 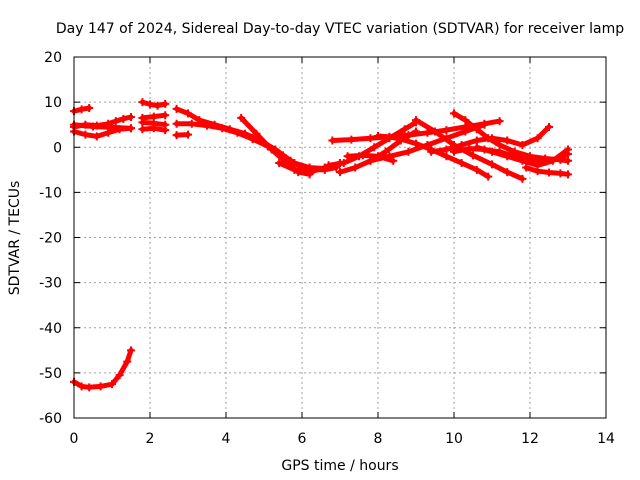 I want to click on series-s10, so click(x=182, y=135).